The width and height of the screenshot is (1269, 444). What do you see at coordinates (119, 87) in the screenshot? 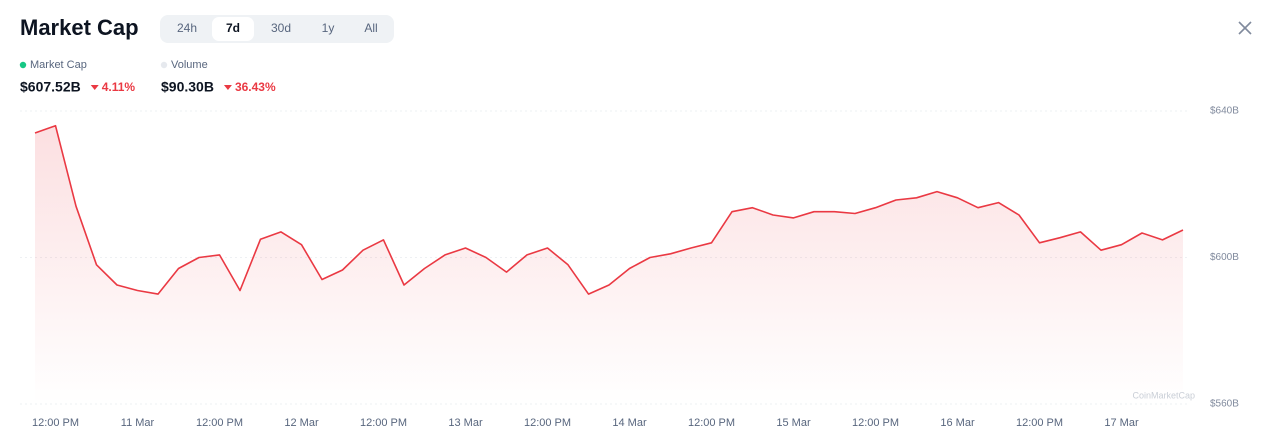
I see `stat-change: 4.11%` at bounding box center [119, 87].